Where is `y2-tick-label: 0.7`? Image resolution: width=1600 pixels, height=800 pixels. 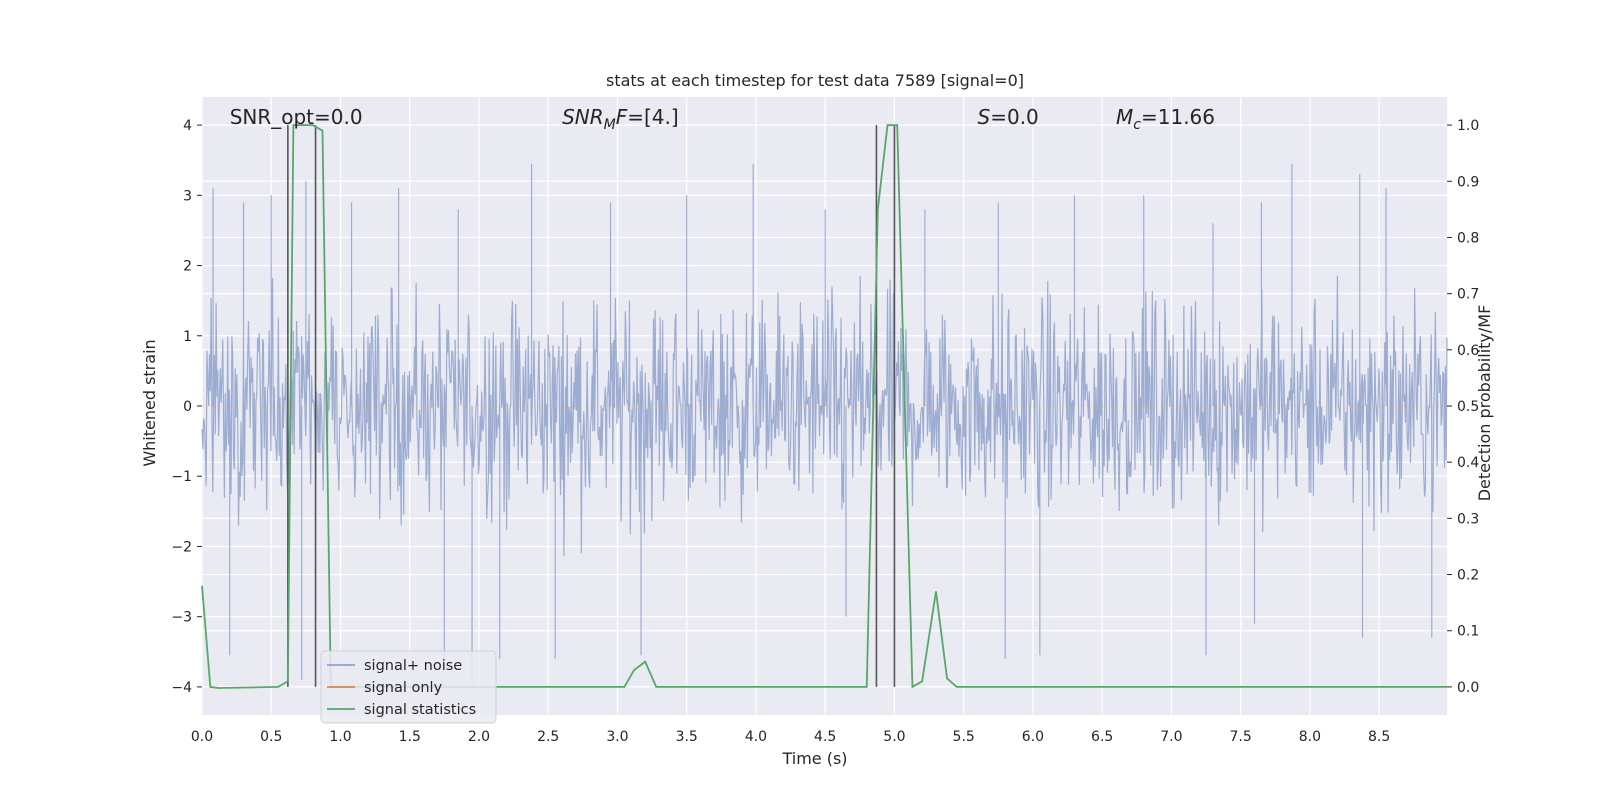 y2-tick-label: 0.7 is located at coordinates (1468, 295).